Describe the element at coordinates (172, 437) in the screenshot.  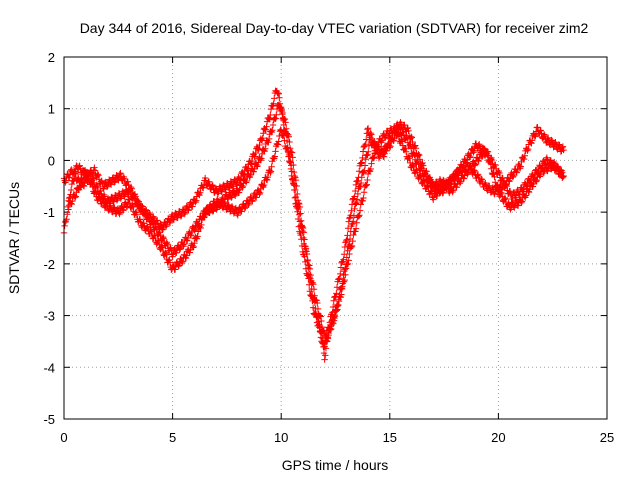
I see `x-tick-label: 5` at that location.